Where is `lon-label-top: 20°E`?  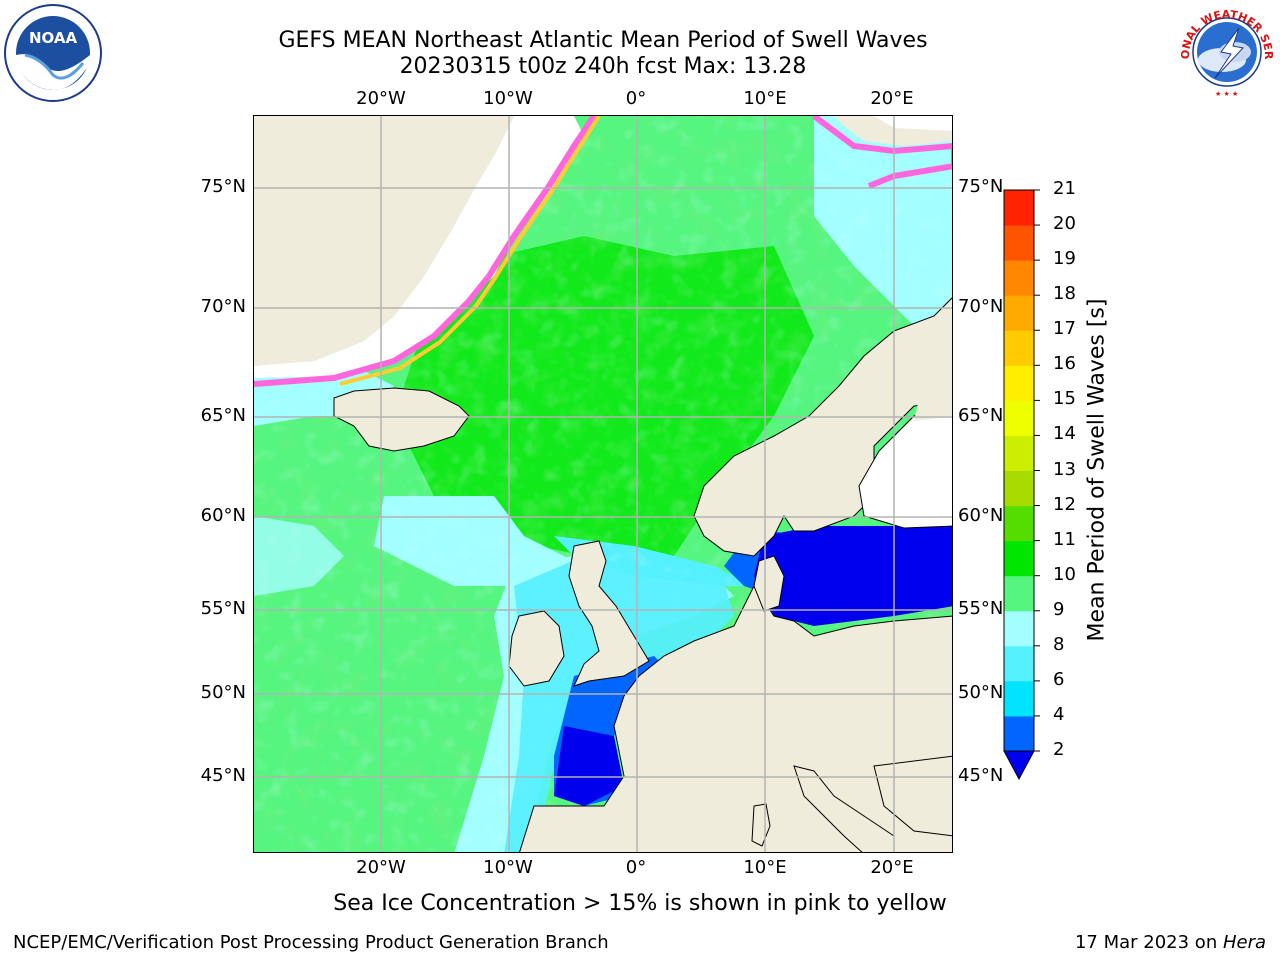 lon-label-top: 20°E is located at coordinates (892, 98).